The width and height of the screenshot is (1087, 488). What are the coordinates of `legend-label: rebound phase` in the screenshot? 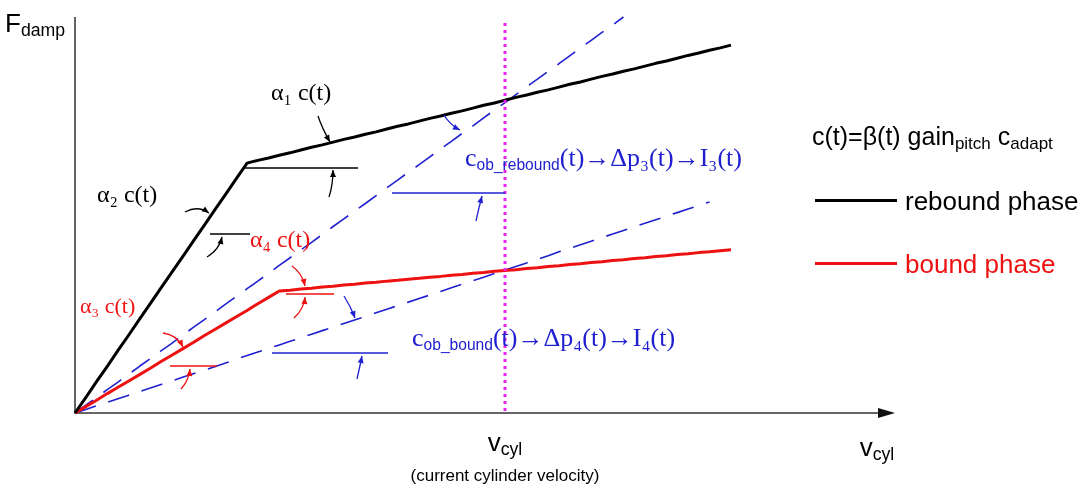 It's located at (992, 200).